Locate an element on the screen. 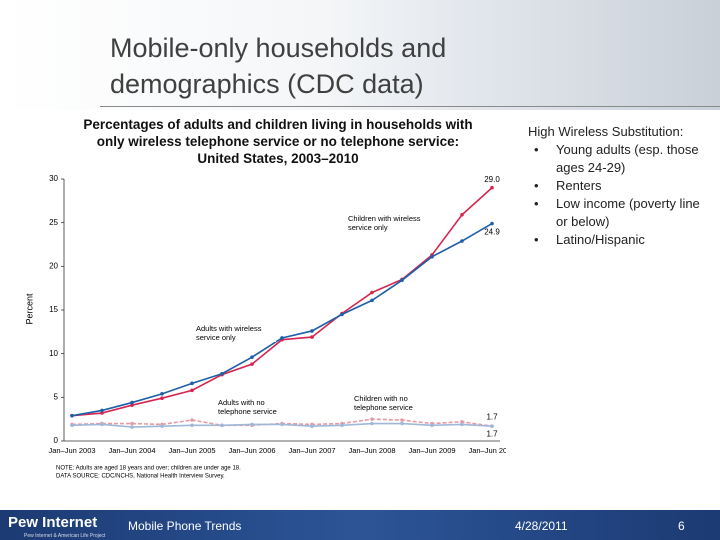 This screenshot has height=540, width=720. x-tick-label: Jan–Jun 2010 is located at coordinates (487, 450).